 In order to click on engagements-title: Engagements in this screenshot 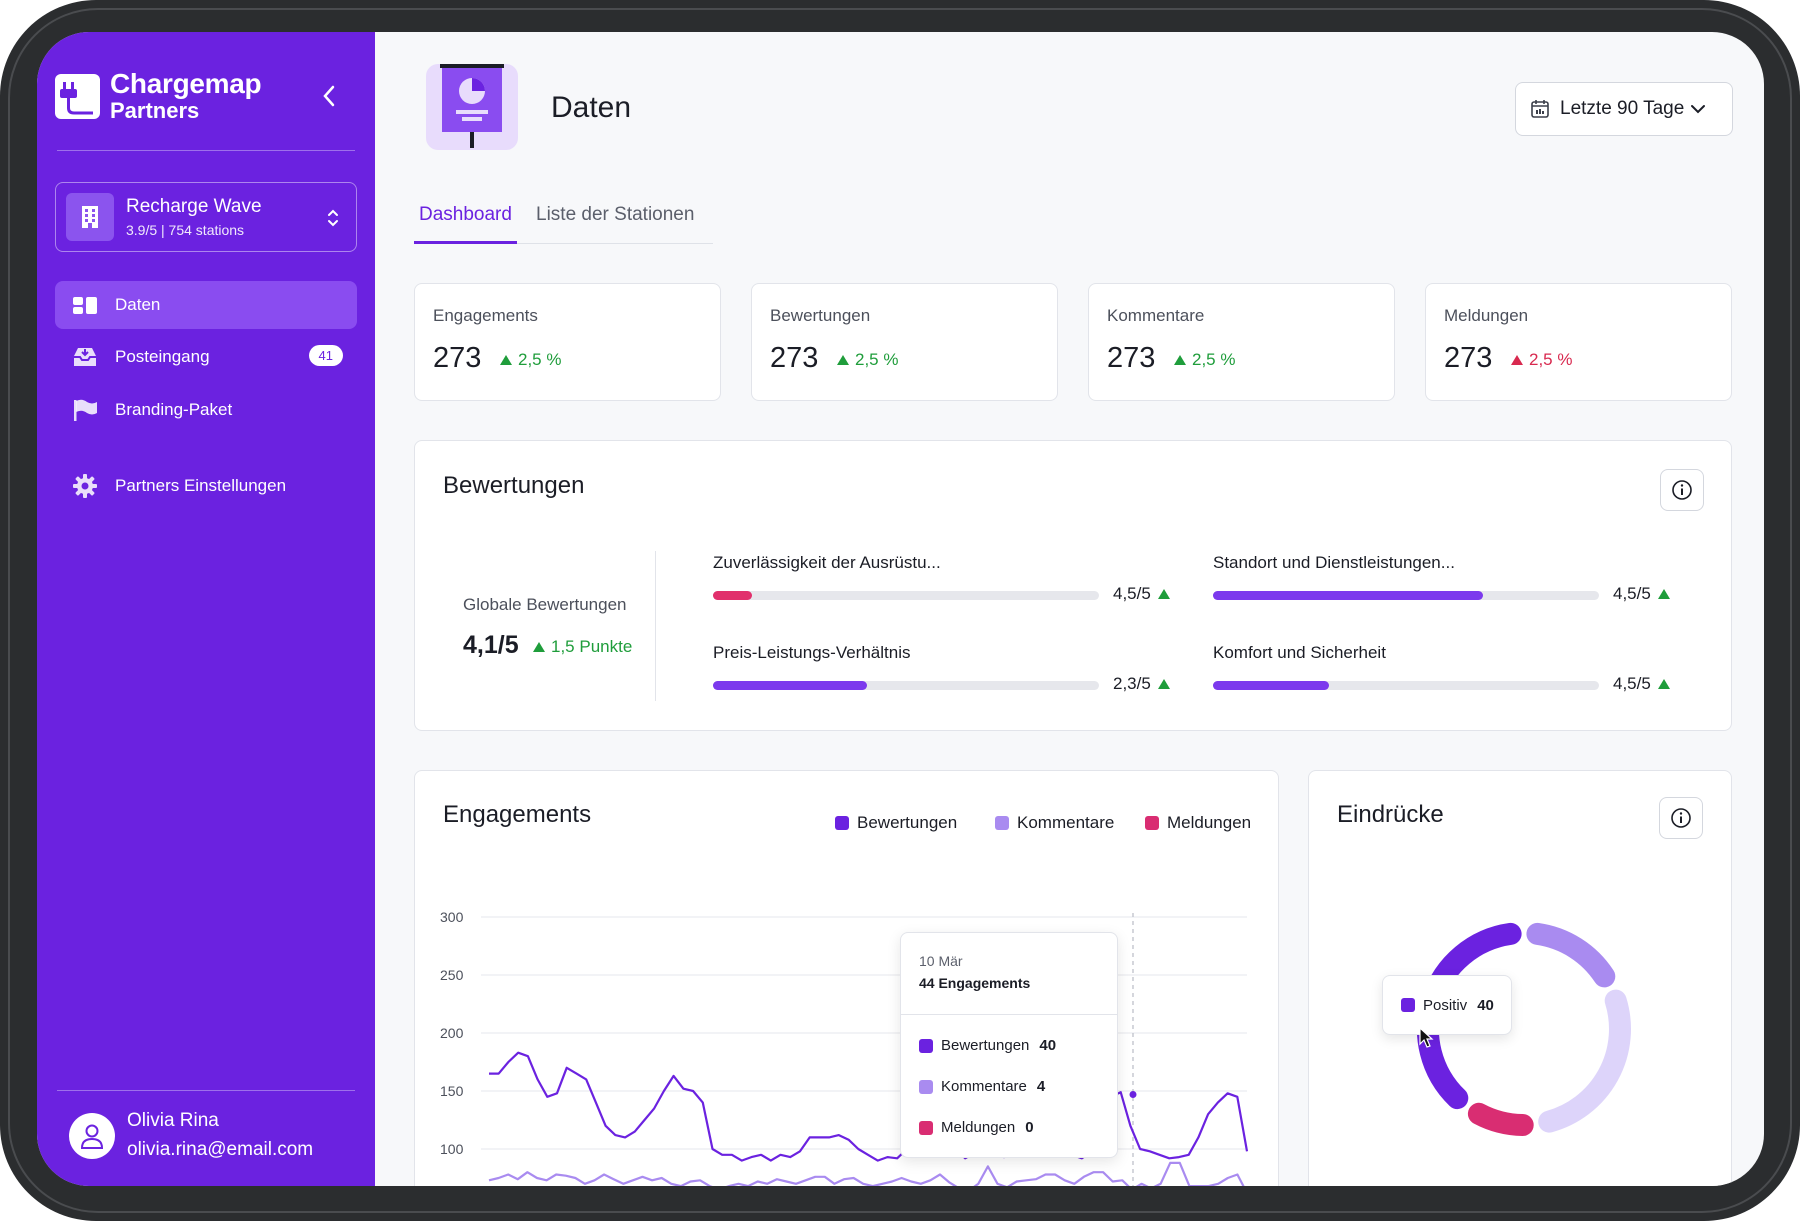, I will do `click(517, 814)`.